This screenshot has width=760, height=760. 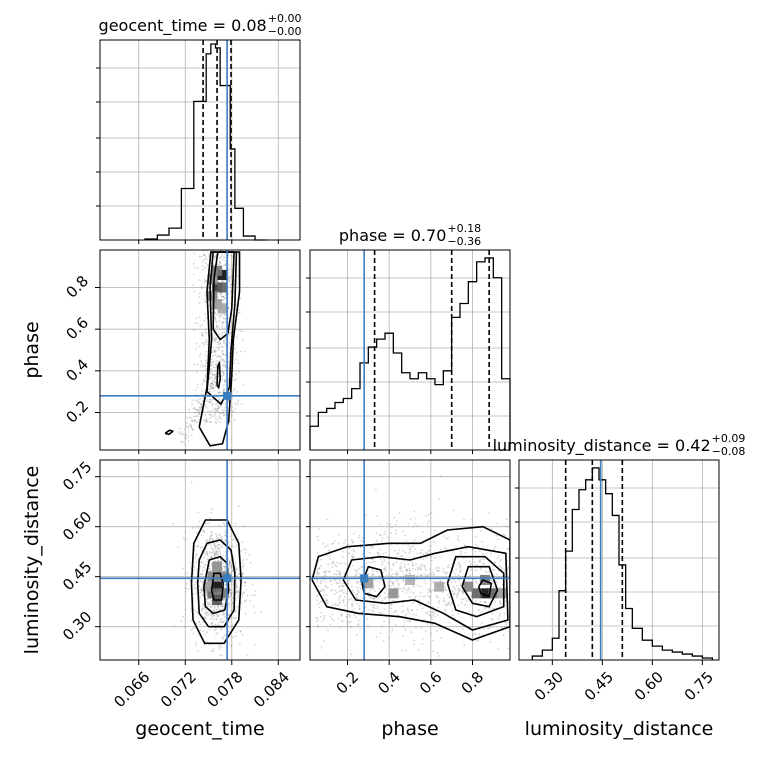 I want to click on y-tick-label-luminosity_distance: 0.75, so click(x=77, y=476).